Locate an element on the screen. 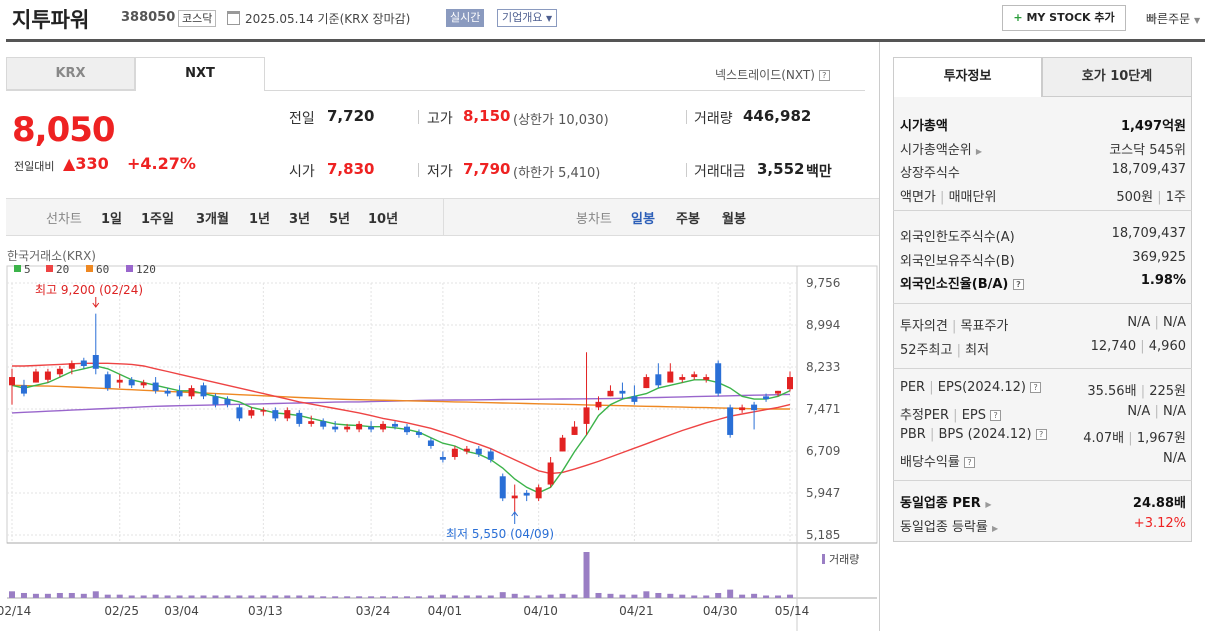 Image resolution: width=1219 pixels, height=631 pixels. company-overview-dropdown: 기업개요 ▼ is located at coordinates (527, 18).